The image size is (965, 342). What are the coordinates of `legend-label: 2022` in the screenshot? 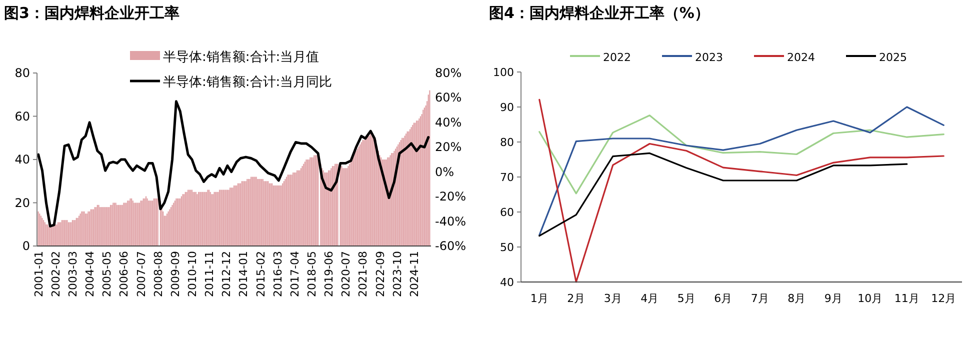 It's located at (617, 57).